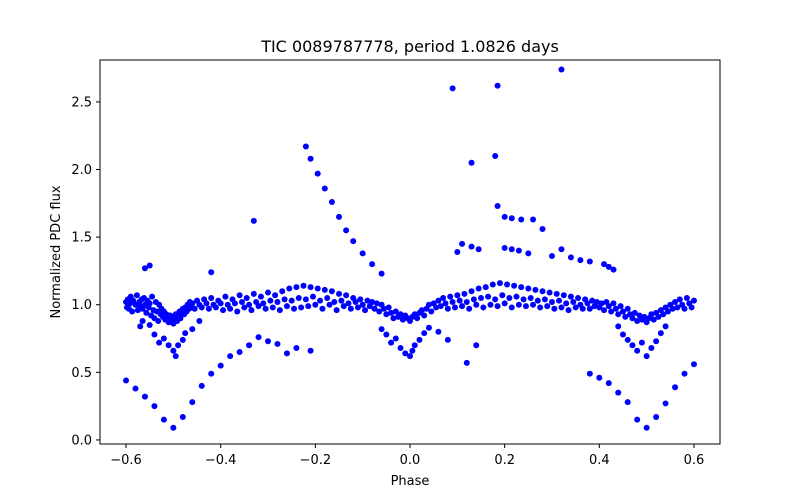 This screenshot has height=500, width=800. I want to click on x-tick-label: −0.6, so click(126, 460).